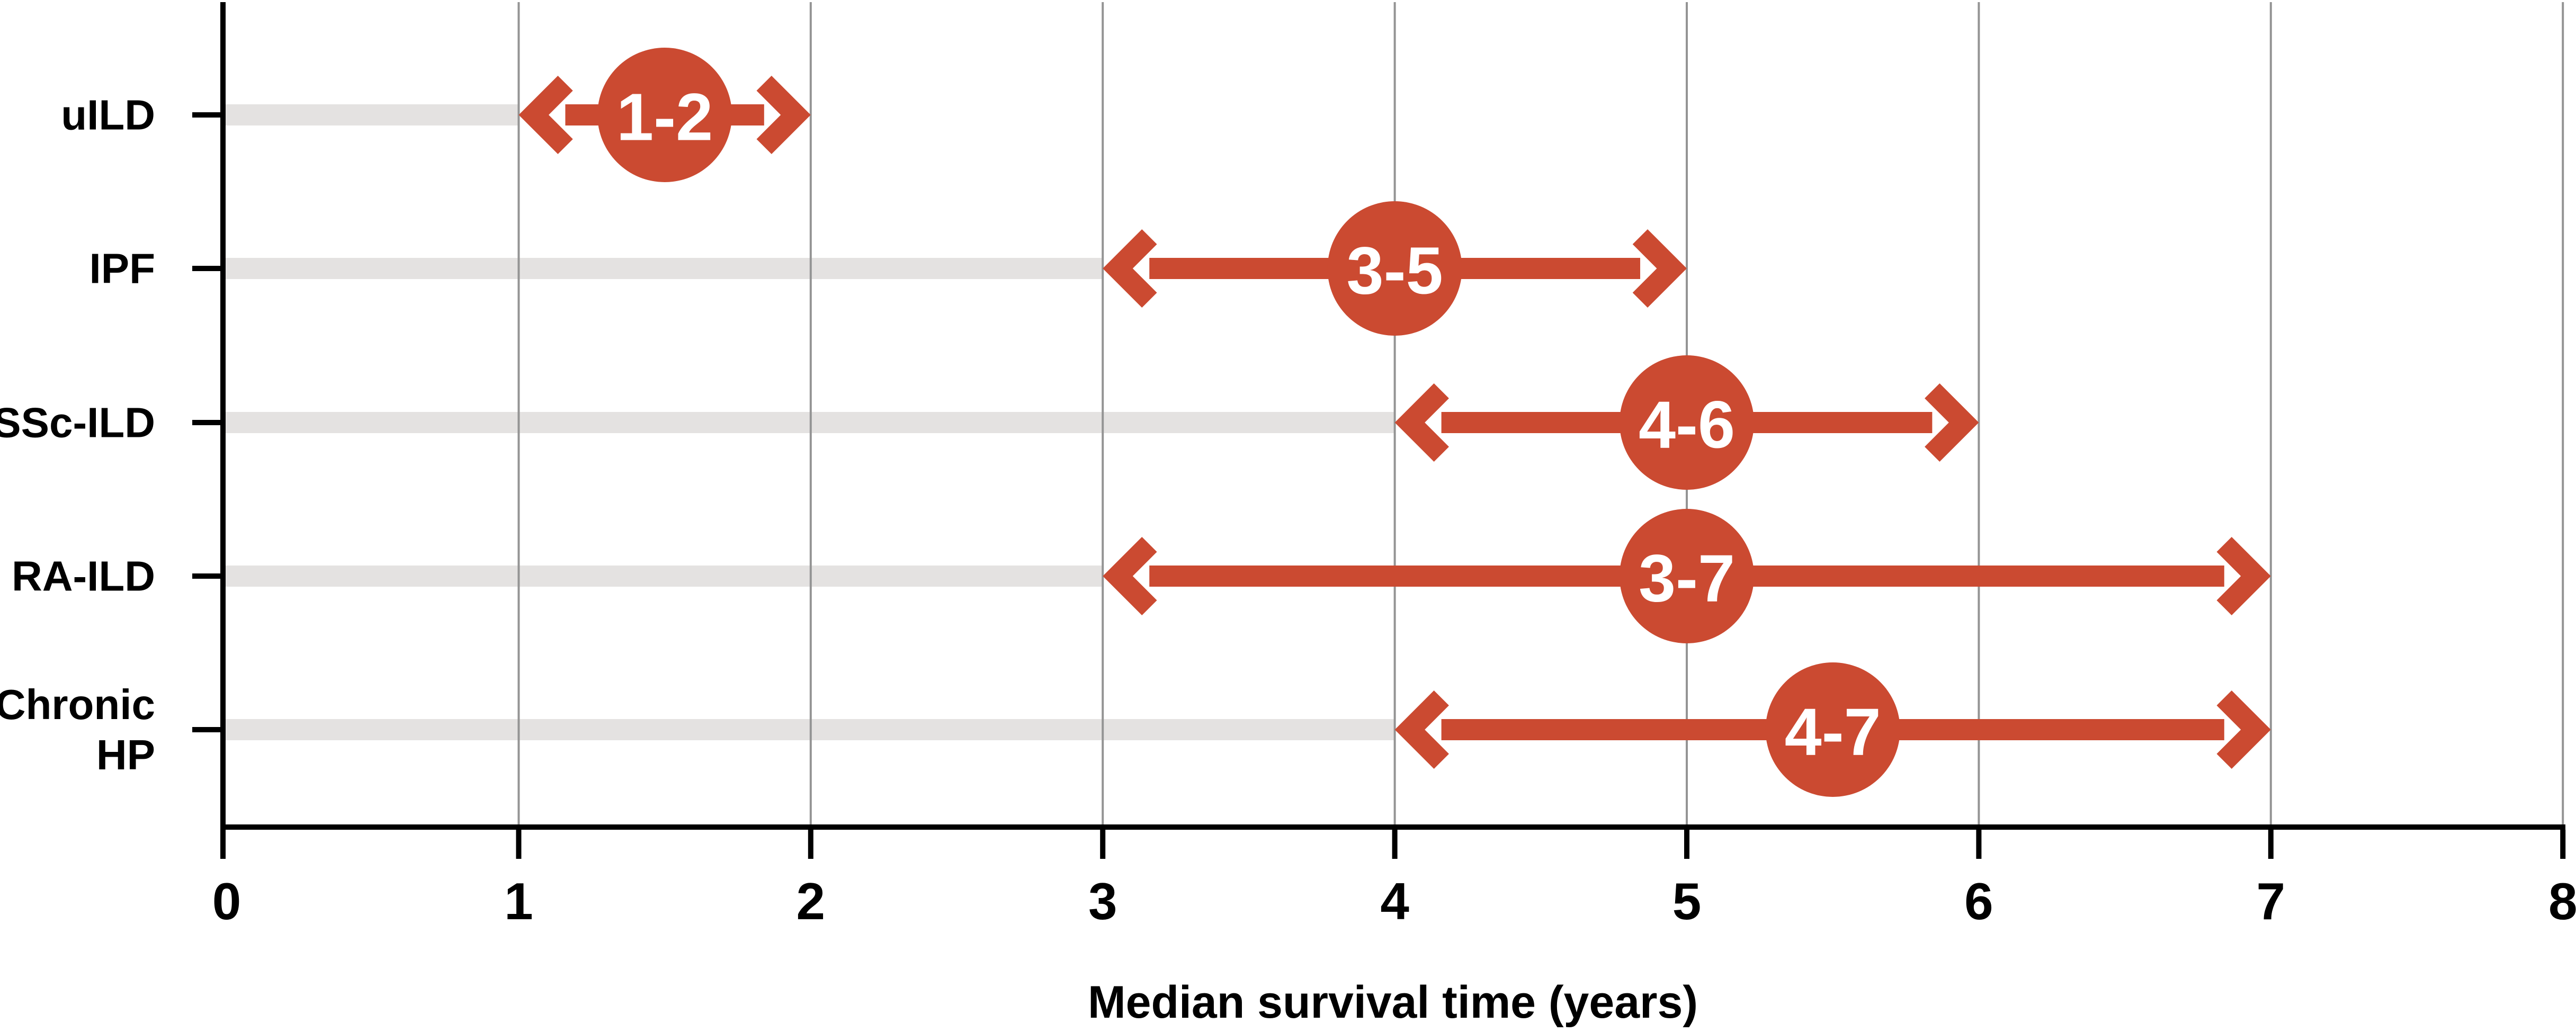  I want to click on x-tick-label-1: 1, so click(518, 901).